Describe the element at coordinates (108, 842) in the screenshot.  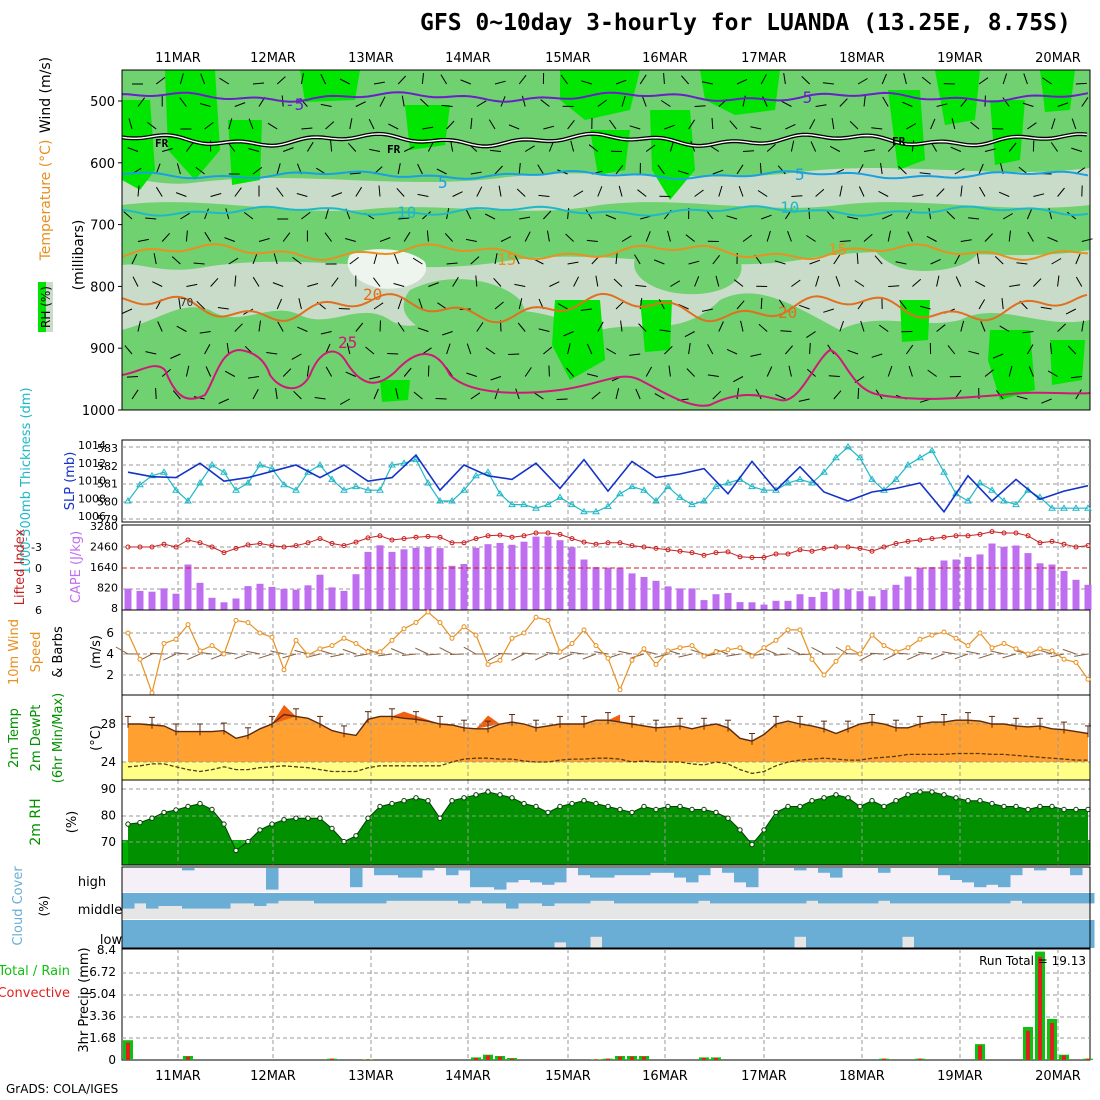
I see `rh2m-tick-70: 70` at that location.